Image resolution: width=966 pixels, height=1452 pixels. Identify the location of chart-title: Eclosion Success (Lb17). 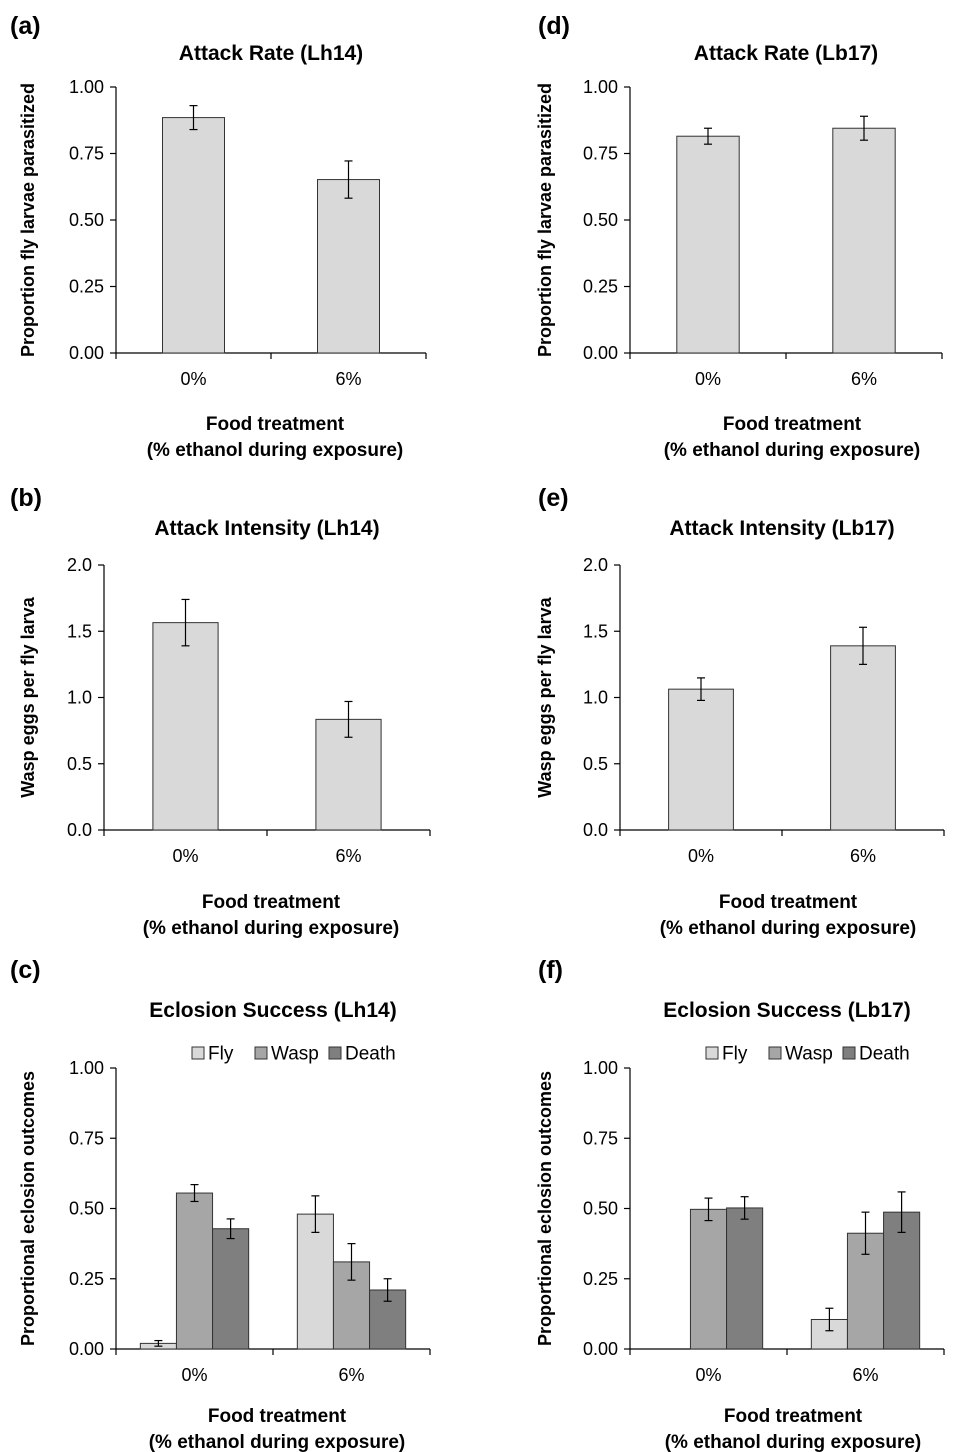
(786, 1010).